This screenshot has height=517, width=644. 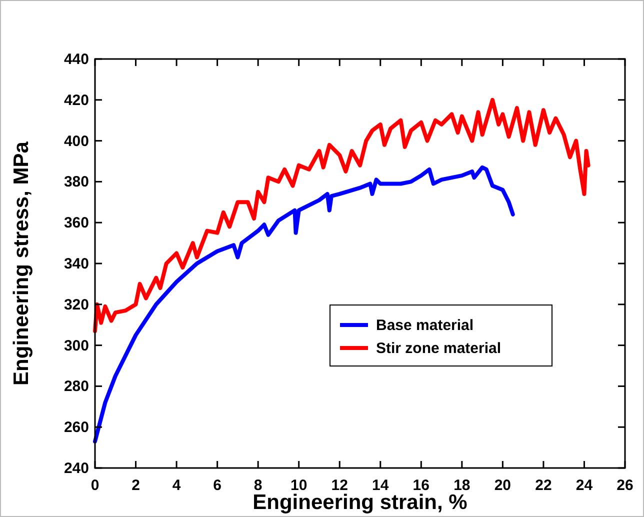 What do you see at coordinates (381, 485) in the screenshot?
I see `x-tick-label: 14` at bounding box center [381, 485].